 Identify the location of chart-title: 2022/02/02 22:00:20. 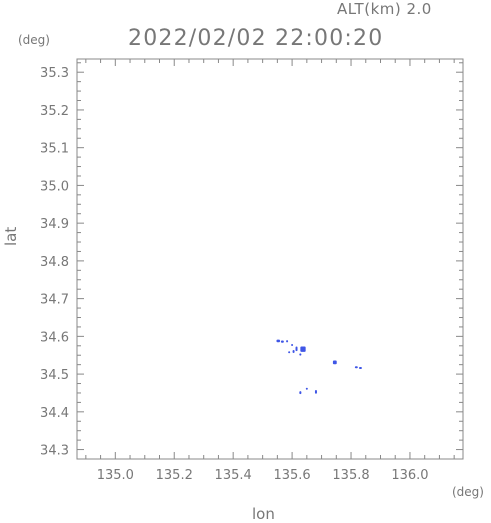
(256, 38).